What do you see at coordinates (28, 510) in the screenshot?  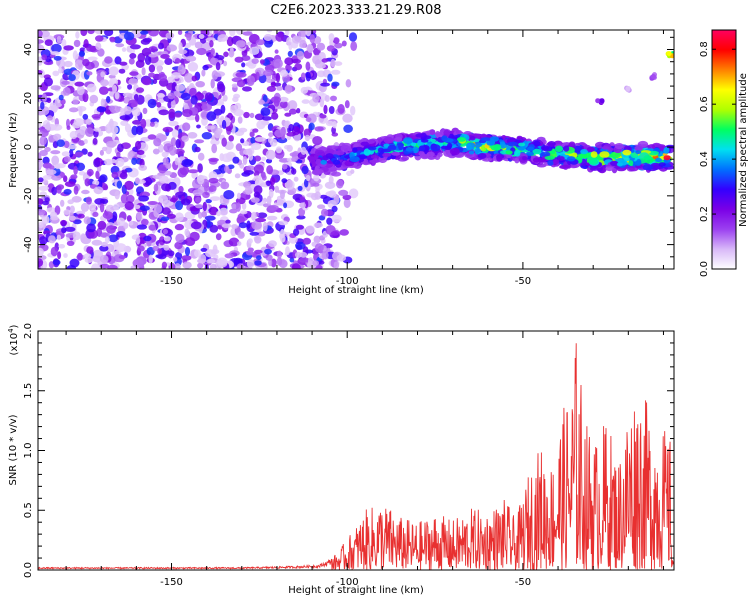 I see `snr-y-tick-label: 0.5` at bounding box center [28, 510].